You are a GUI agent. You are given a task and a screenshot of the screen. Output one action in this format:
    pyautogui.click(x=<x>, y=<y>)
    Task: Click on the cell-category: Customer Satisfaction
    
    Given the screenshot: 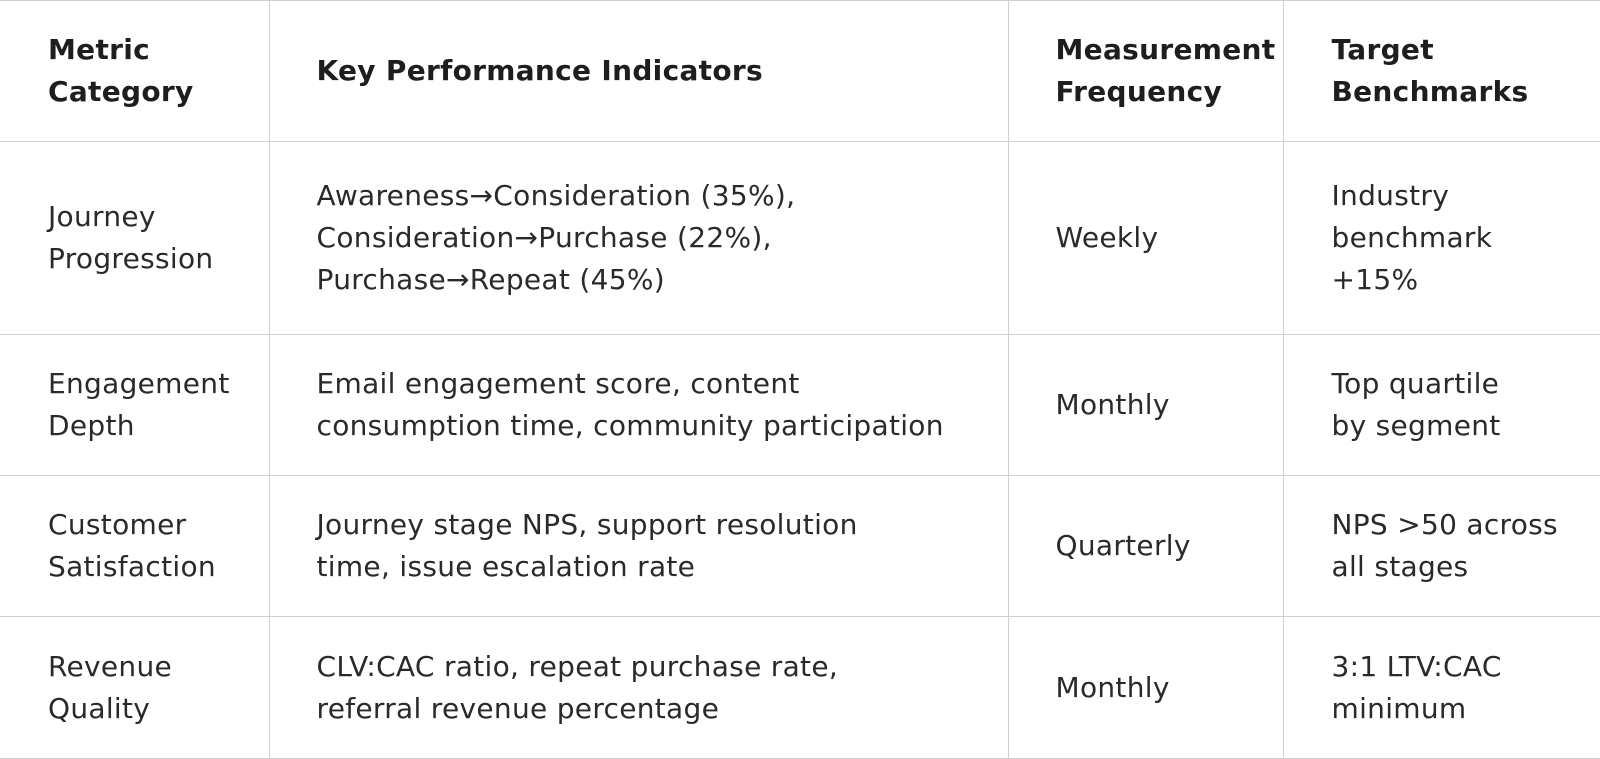 What is the action you would take?
    pyautogui.click(x=135, y=546)
    